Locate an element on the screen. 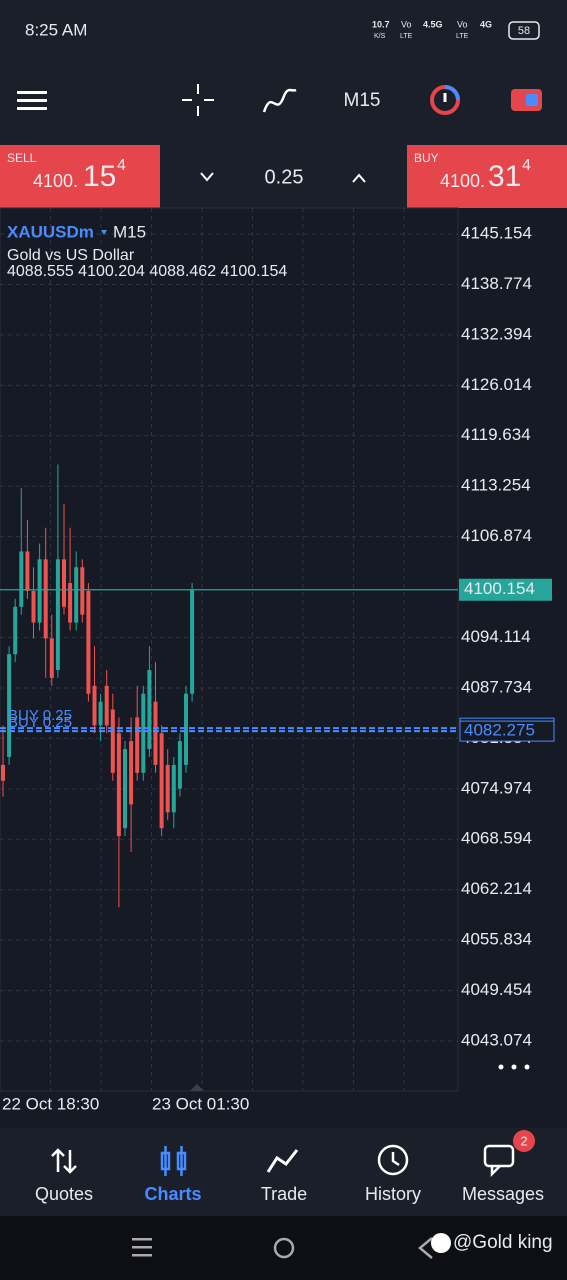 Image resolution: width=567 pixels, height=1280 pixels. position-price-box is located at coordinates (507, 731).